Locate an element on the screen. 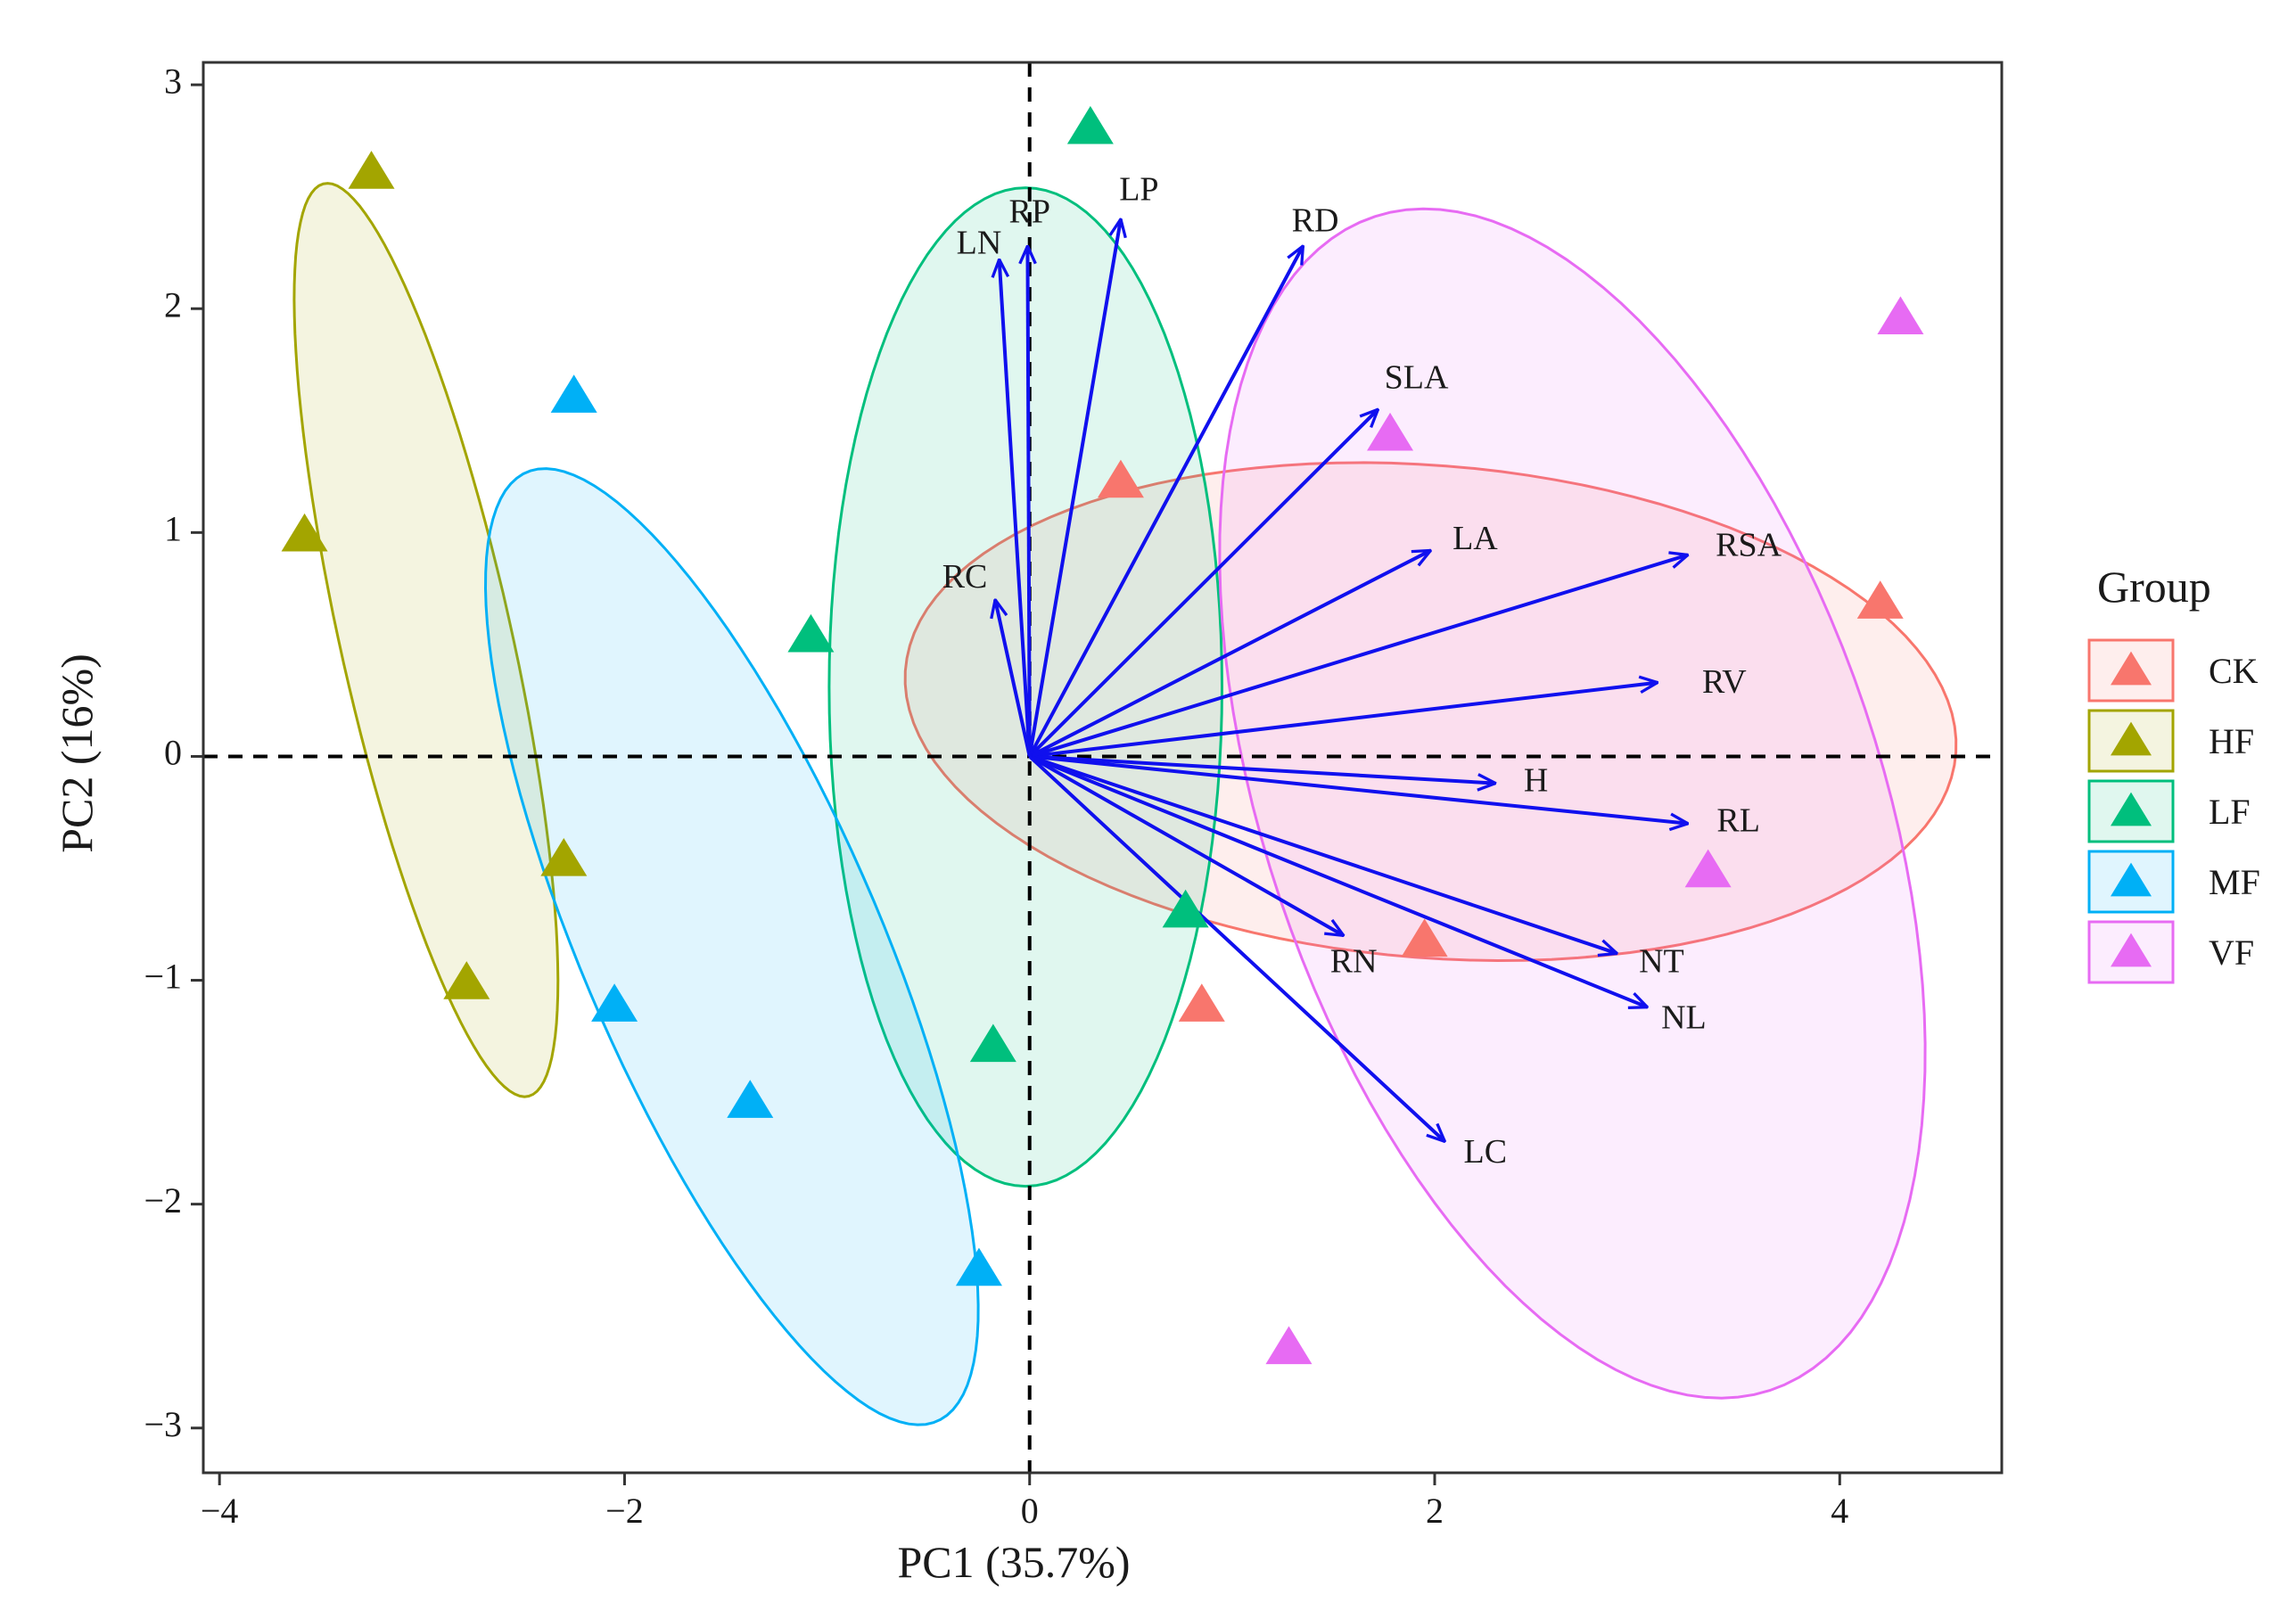 The height and width of the screenshot is (1619, 2296). x-tick-label: 4 is located at coordinates (1839, 1511).